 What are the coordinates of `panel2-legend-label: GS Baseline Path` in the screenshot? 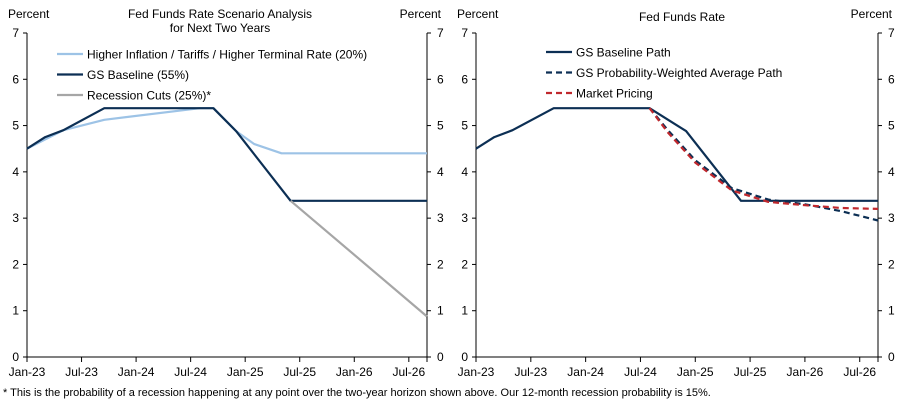 It's located at (623, 53).